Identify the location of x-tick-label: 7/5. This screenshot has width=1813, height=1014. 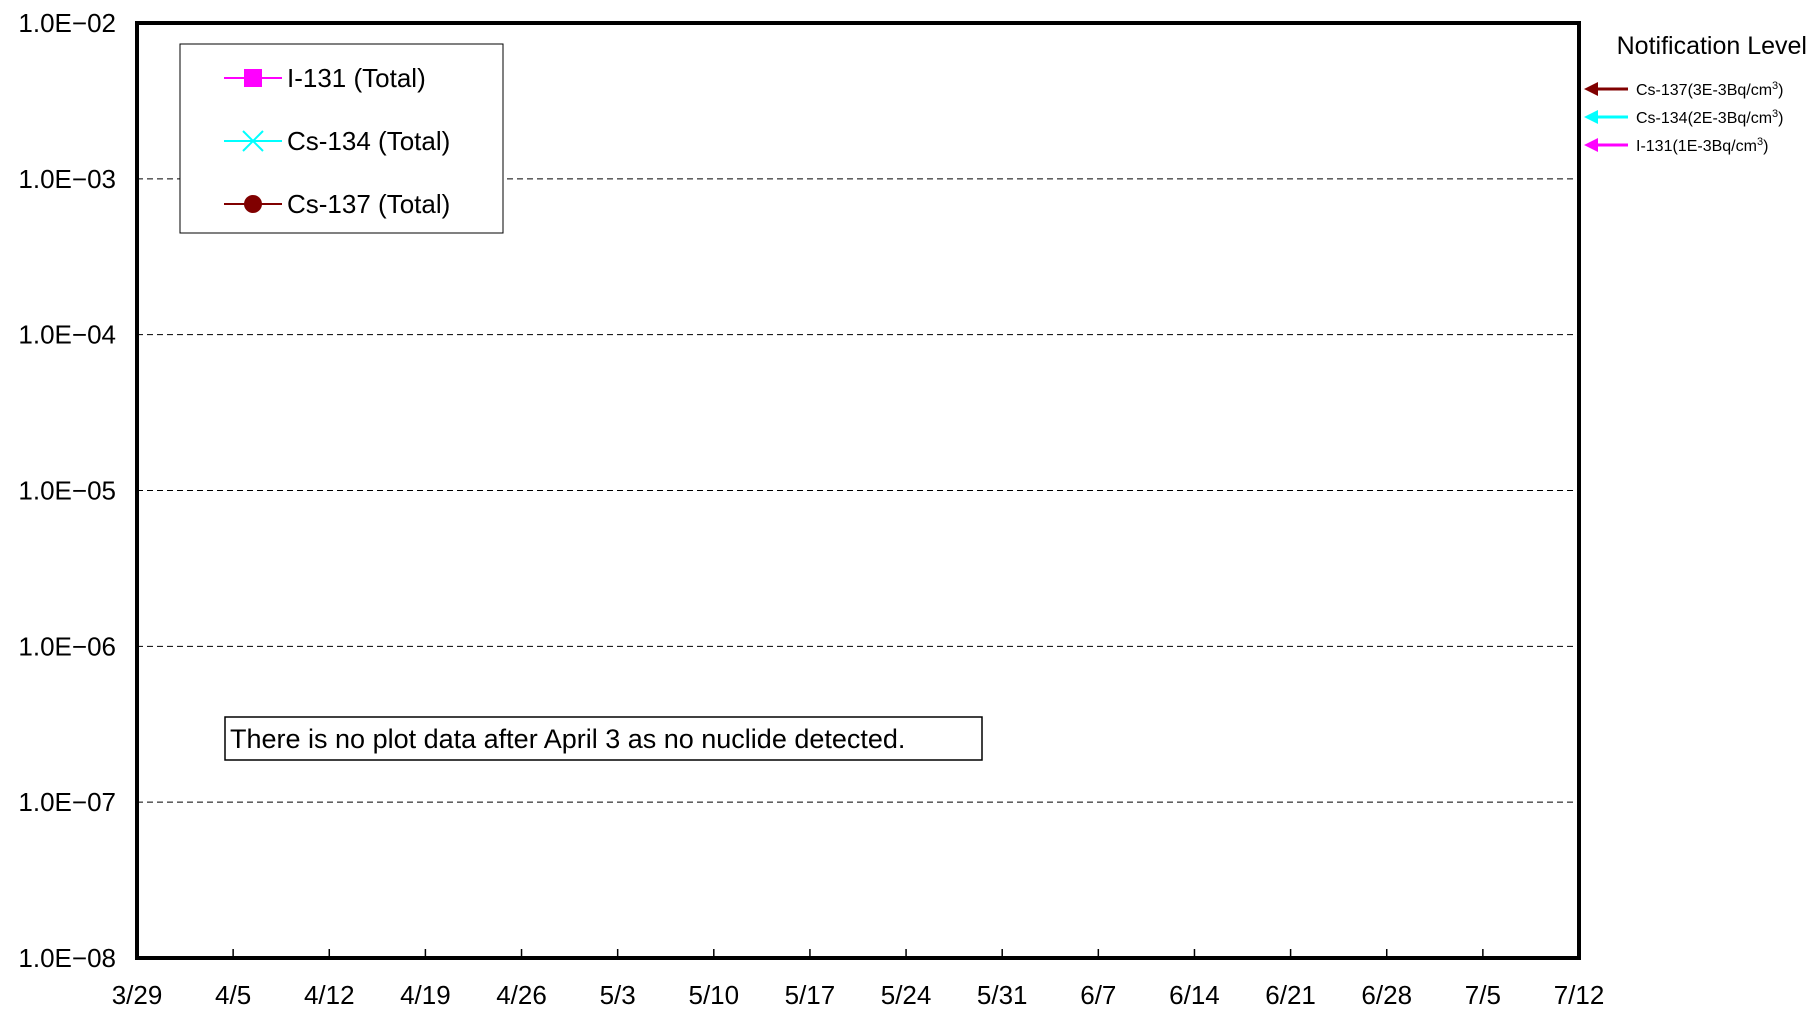
(1483, 994).